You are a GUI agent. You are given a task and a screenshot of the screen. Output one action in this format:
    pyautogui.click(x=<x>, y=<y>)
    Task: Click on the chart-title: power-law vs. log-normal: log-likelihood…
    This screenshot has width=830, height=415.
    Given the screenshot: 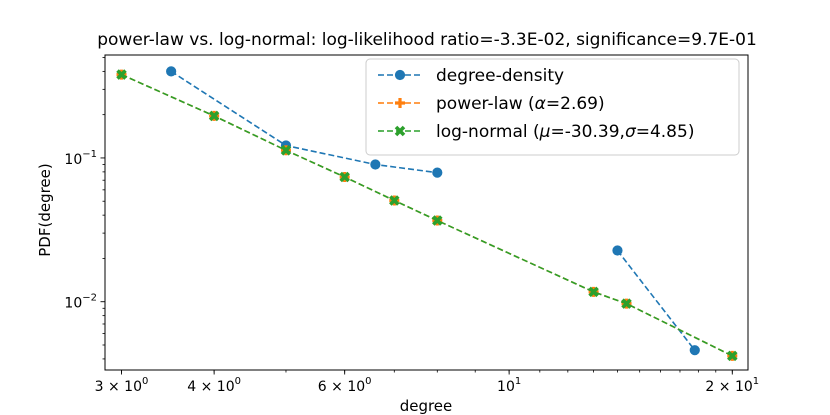 What is the action you would take?
    pyautogui.click(x=427, y=40)
    